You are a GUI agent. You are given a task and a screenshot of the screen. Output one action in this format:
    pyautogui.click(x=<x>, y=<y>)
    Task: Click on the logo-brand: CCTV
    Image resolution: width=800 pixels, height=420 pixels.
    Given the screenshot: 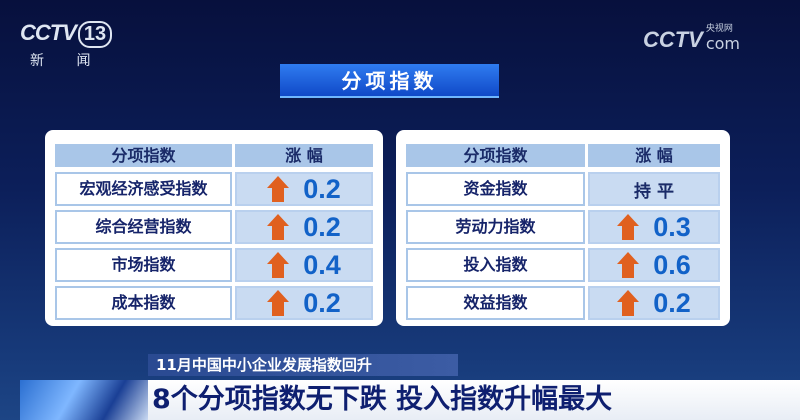 What is the action you would take?
    pyautogui.click(x=48, y=32)
    